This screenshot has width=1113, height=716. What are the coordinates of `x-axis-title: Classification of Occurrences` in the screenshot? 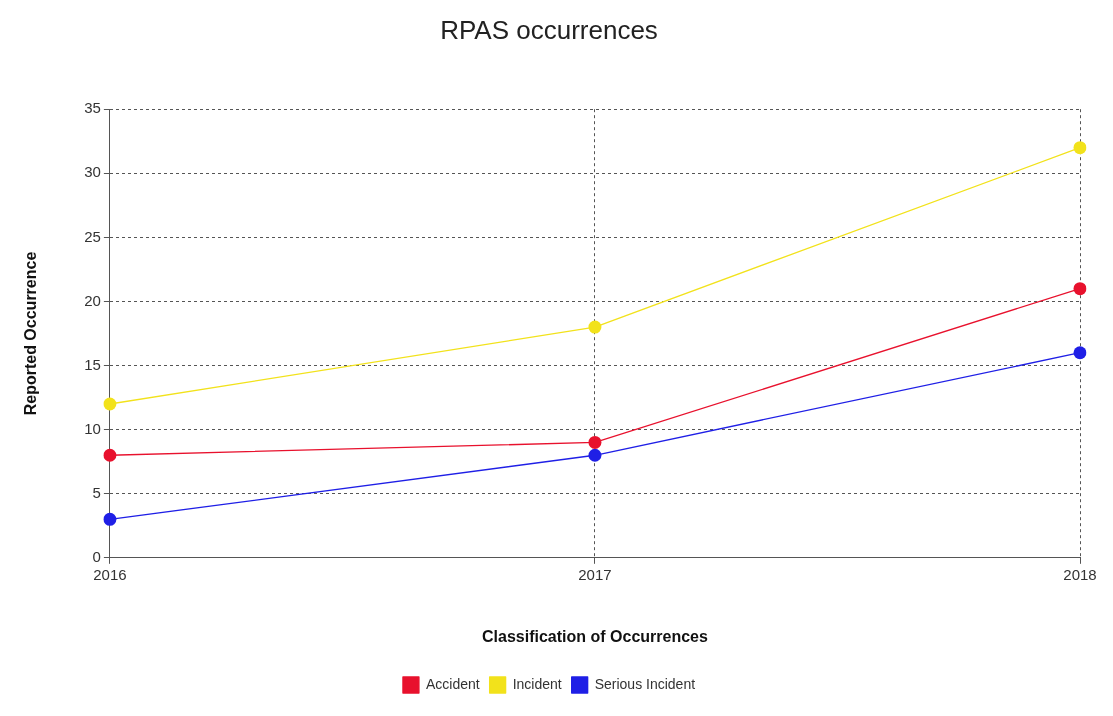 It's located at (595, 636).